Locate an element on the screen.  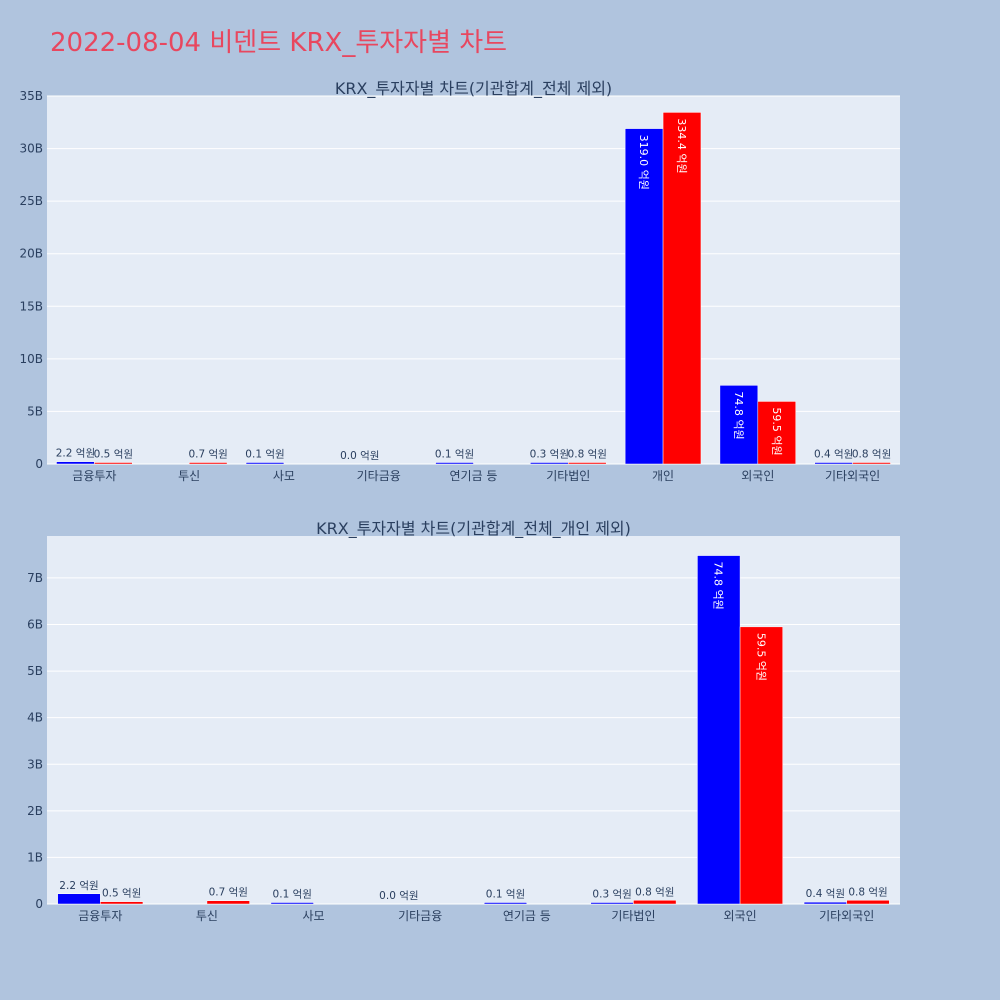
y-tick-label: 20B is located at coordinates (31, 254).